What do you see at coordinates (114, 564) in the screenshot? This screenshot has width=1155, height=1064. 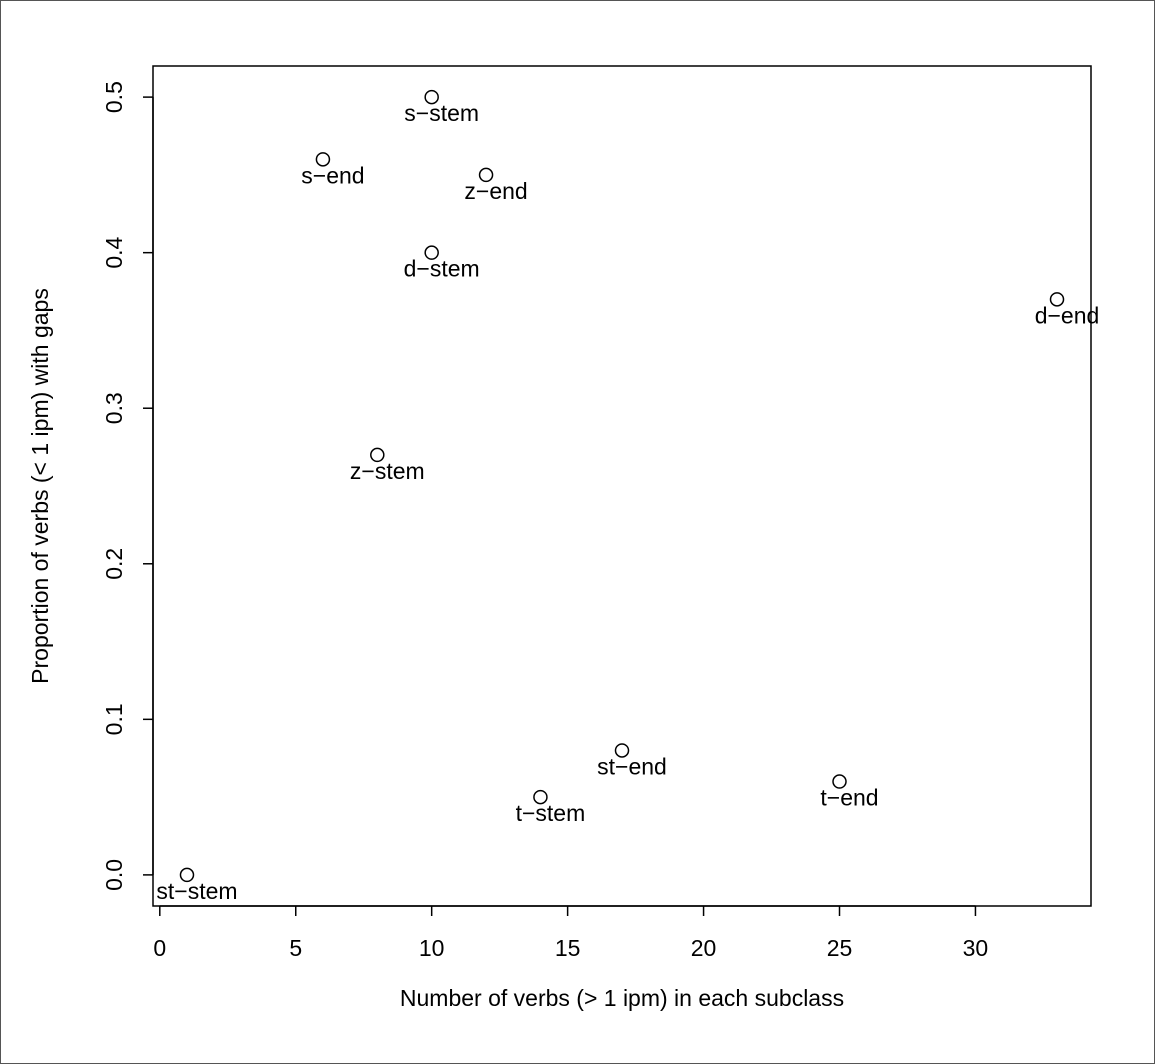 I see `y-tick-label: 0.2` at bounding box center [114, 564].